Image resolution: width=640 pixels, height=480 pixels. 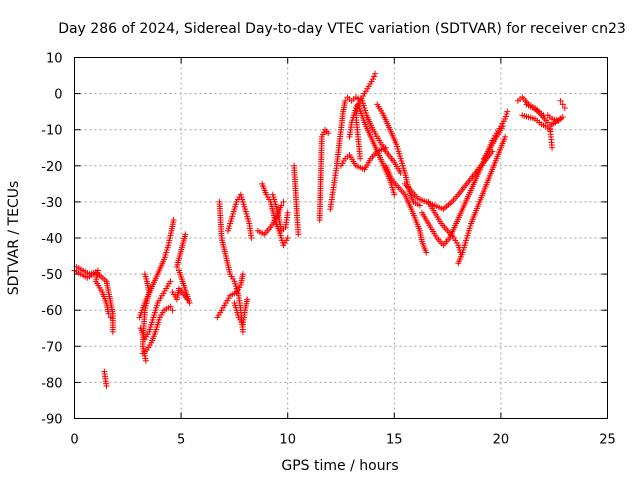 What do you see at coordinates (607, 440) in the screenshot?
I see `x-tick-label: 25` at bounding box center [607, 440].